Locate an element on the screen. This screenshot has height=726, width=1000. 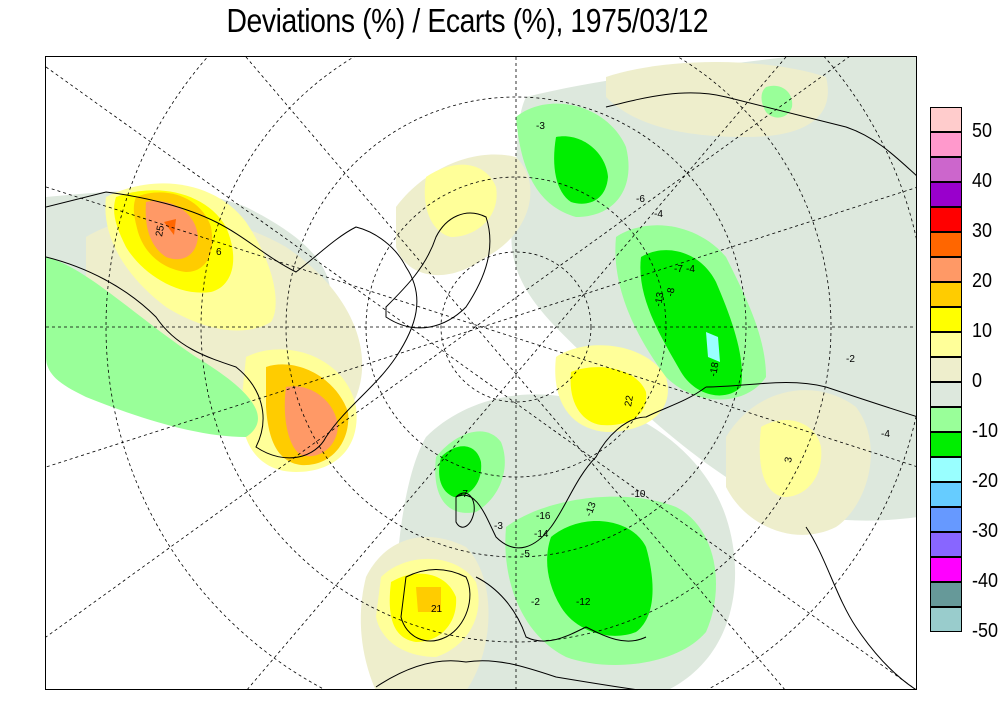
legend-label: 20 is located at coordinates (982, 281).